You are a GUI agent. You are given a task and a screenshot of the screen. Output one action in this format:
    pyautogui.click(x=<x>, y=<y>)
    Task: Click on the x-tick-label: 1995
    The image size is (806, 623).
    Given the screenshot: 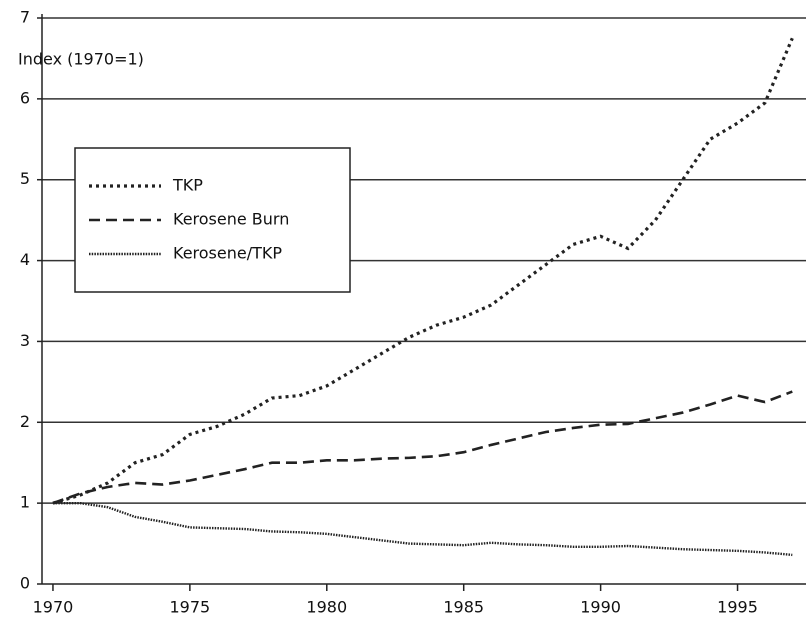 What is the action you would take?
    pyautogui.click(x=737, y=607)
    